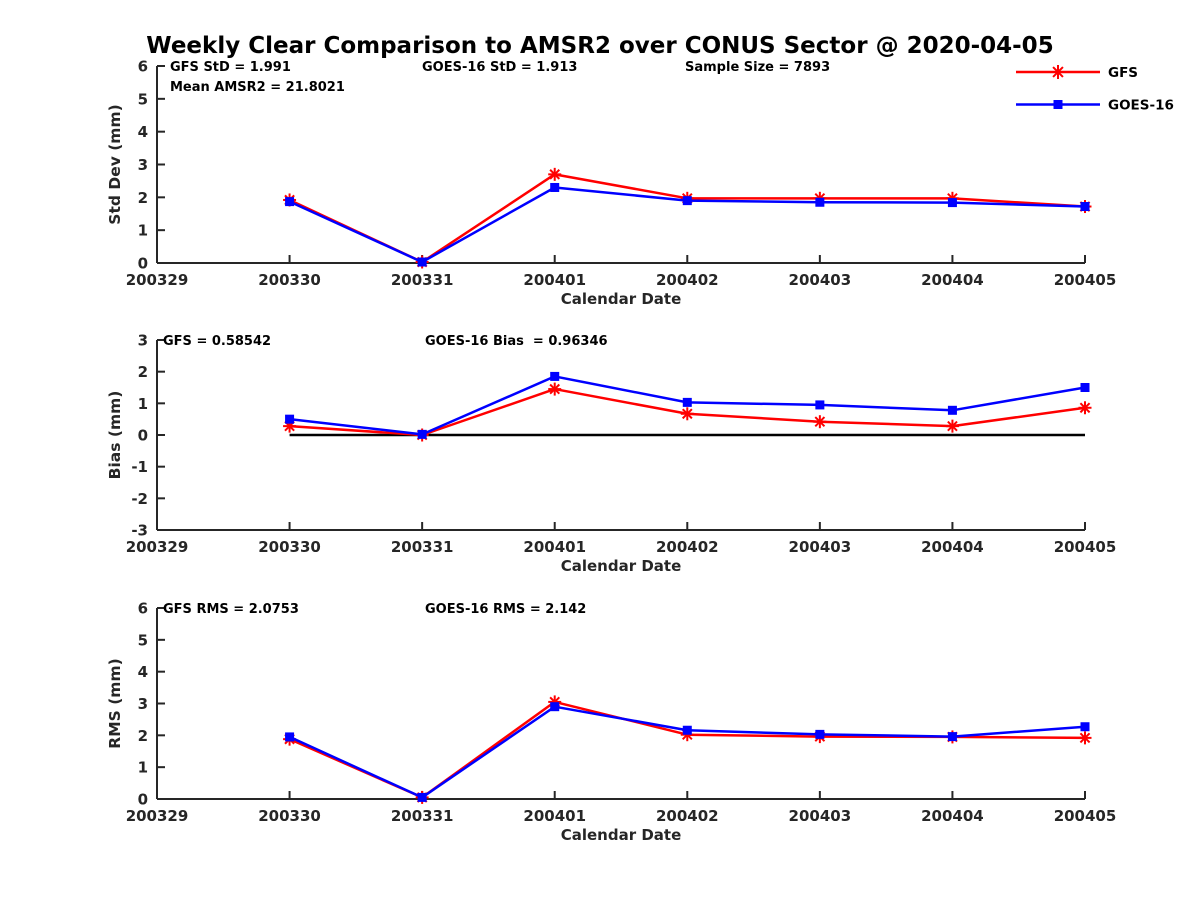 The width and height of the screenshot is (1200, 900). I want to click on goes-16-line, so click(687, 752).